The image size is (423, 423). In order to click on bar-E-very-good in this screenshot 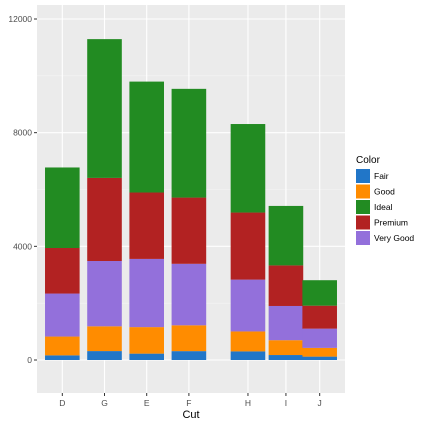, I will do `click(146, 293)`.